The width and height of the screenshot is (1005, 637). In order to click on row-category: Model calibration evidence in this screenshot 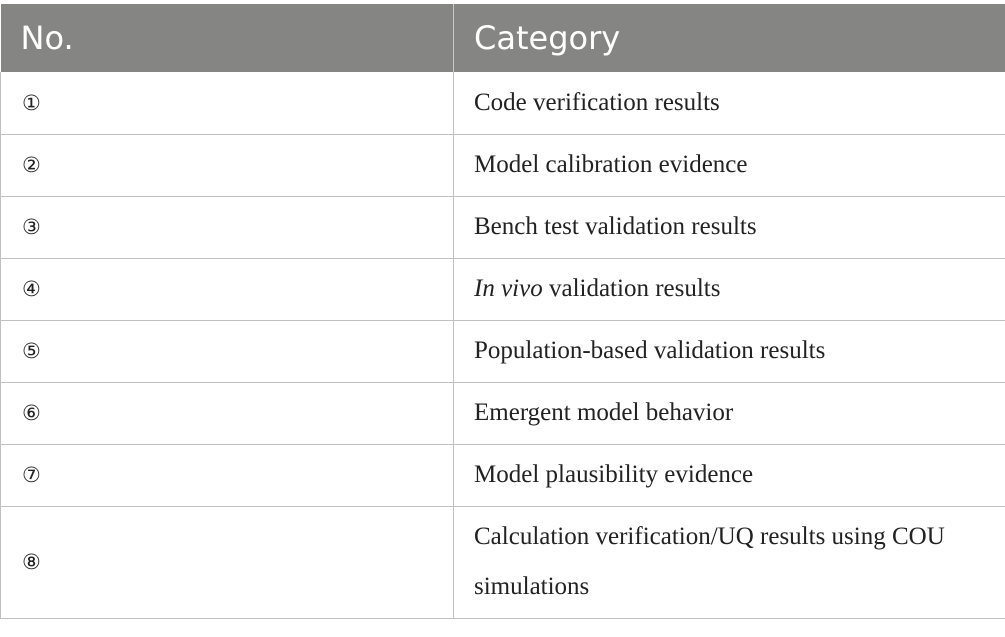, I will do `click(729, 165)`.